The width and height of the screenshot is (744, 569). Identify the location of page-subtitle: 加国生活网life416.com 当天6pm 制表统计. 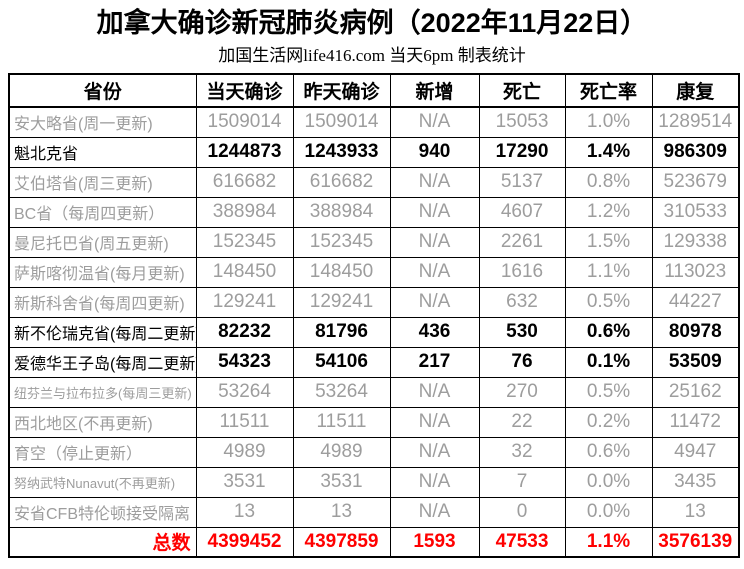
(372, 55).